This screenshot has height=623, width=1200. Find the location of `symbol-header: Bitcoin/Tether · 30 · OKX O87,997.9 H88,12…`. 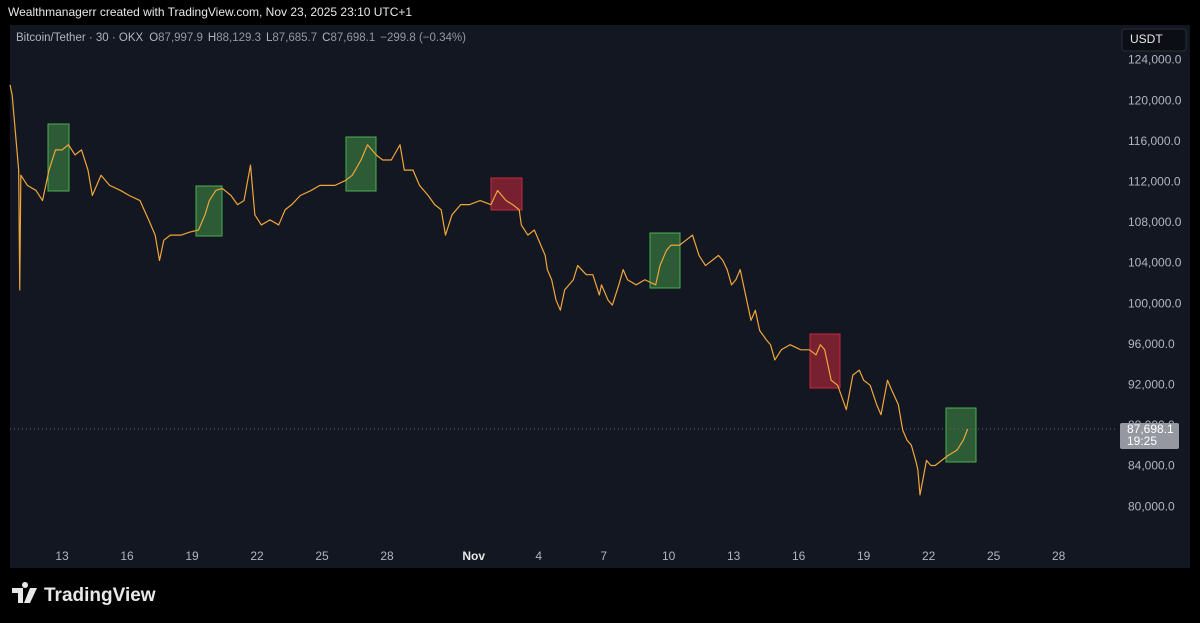

symbol-header: Bitcoin/Tether · 30 · OKX O87,997.9 H88,12… is located at coordinates (241, 38).